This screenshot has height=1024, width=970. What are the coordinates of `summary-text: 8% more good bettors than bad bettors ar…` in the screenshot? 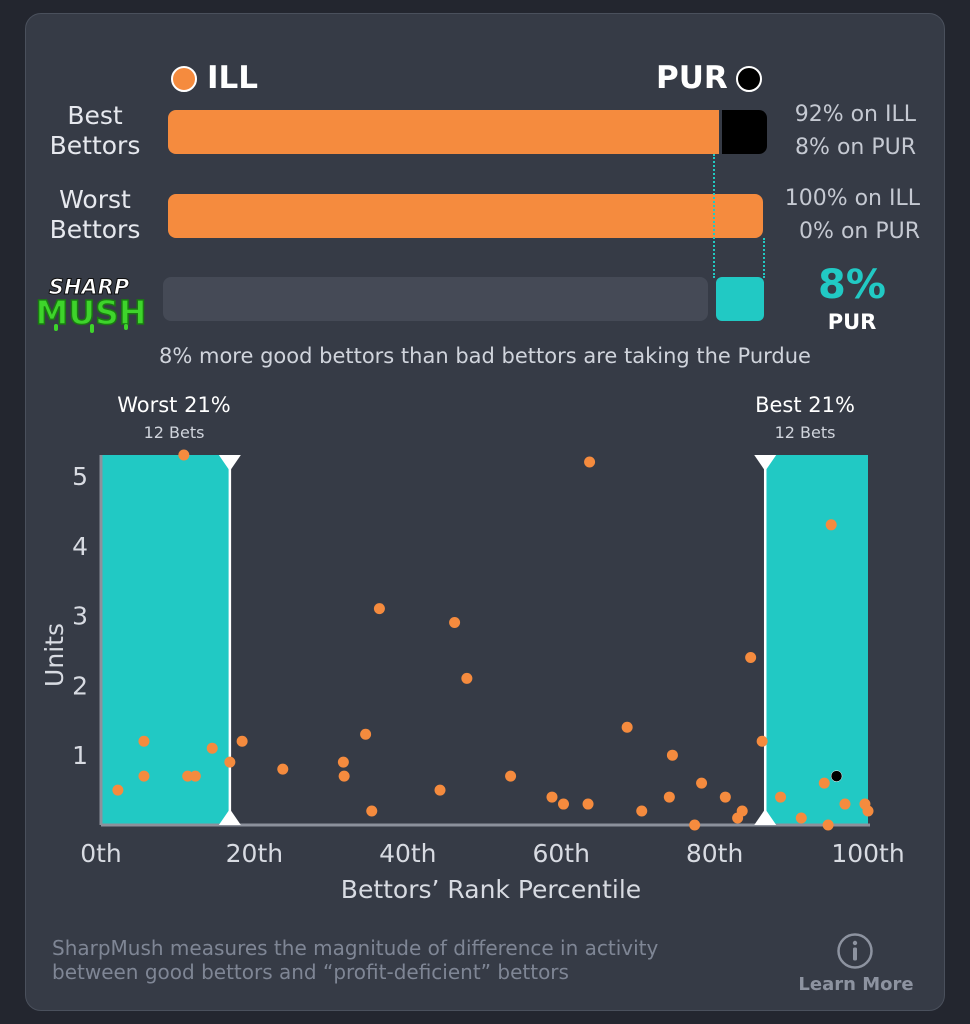 It's located at (485, 356).